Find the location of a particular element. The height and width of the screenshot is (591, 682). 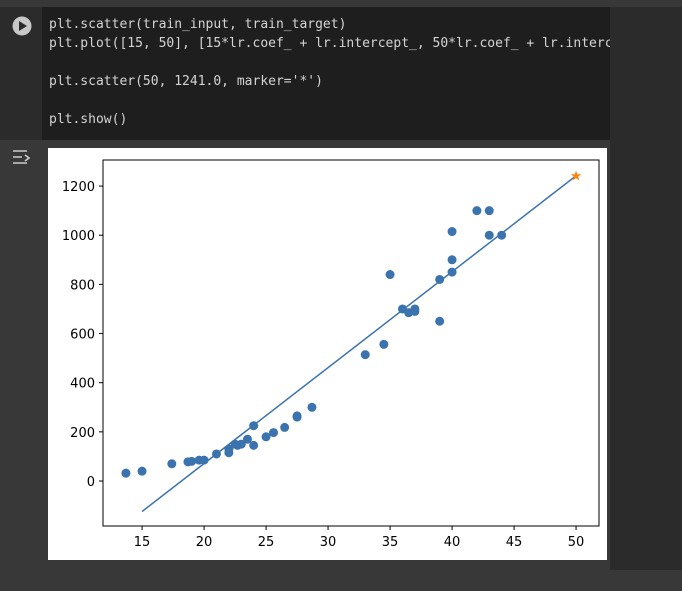

y-tick-label: 0 is located at coordinates (91, 482).